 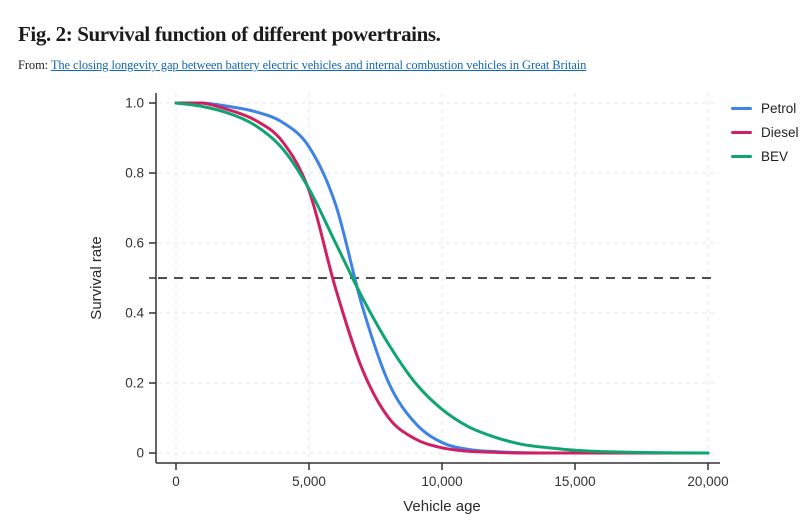 I want to click on x-tick-label: 0, so click(x=176, y=481).